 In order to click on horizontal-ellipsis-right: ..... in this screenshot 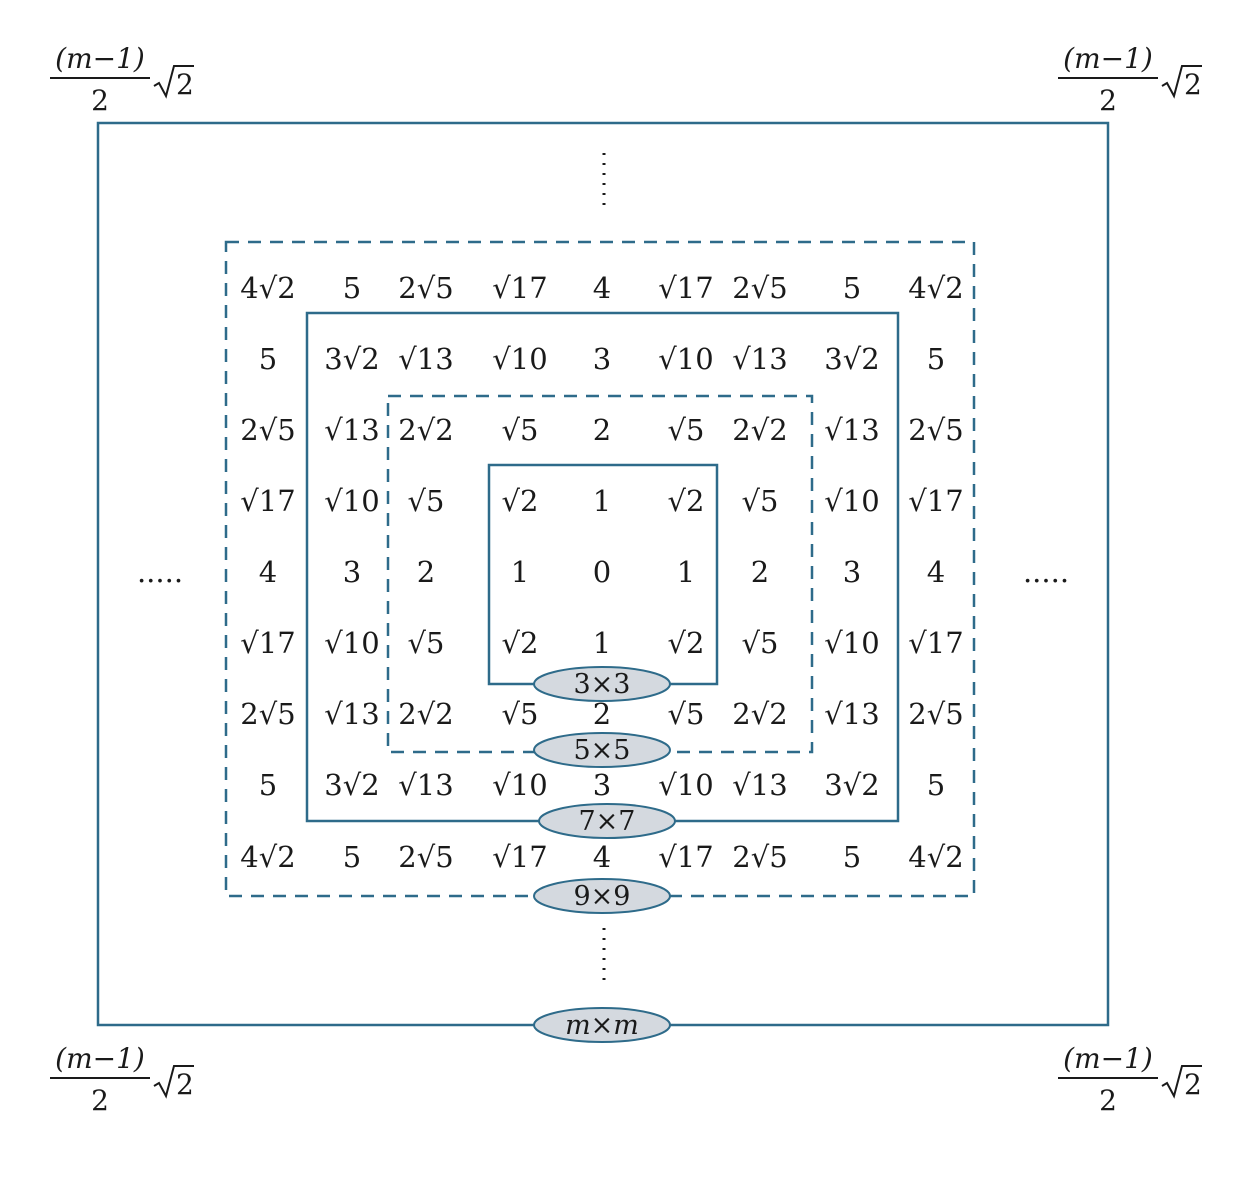, I will do `click(1046, 572)`.